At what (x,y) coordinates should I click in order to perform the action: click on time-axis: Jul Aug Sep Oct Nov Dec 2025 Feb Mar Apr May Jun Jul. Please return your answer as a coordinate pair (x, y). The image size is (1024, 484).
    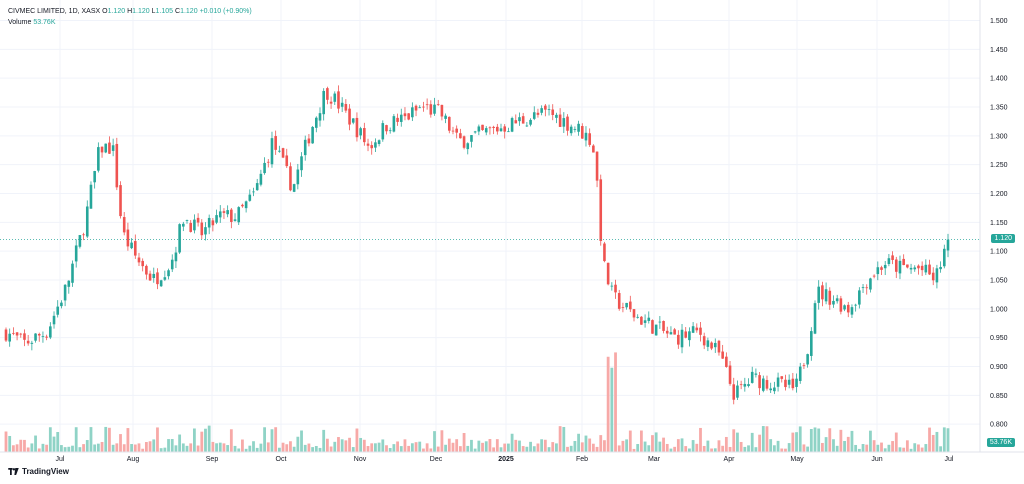
    Looking at the image, I should click on (505, 459).